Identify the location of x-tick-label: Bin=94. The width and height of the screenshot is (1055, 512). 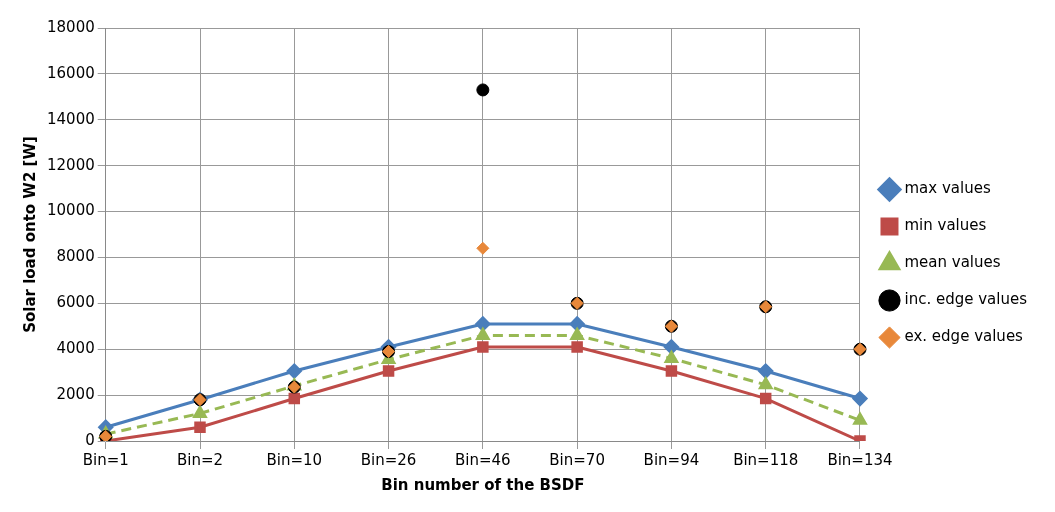
(671, 459).